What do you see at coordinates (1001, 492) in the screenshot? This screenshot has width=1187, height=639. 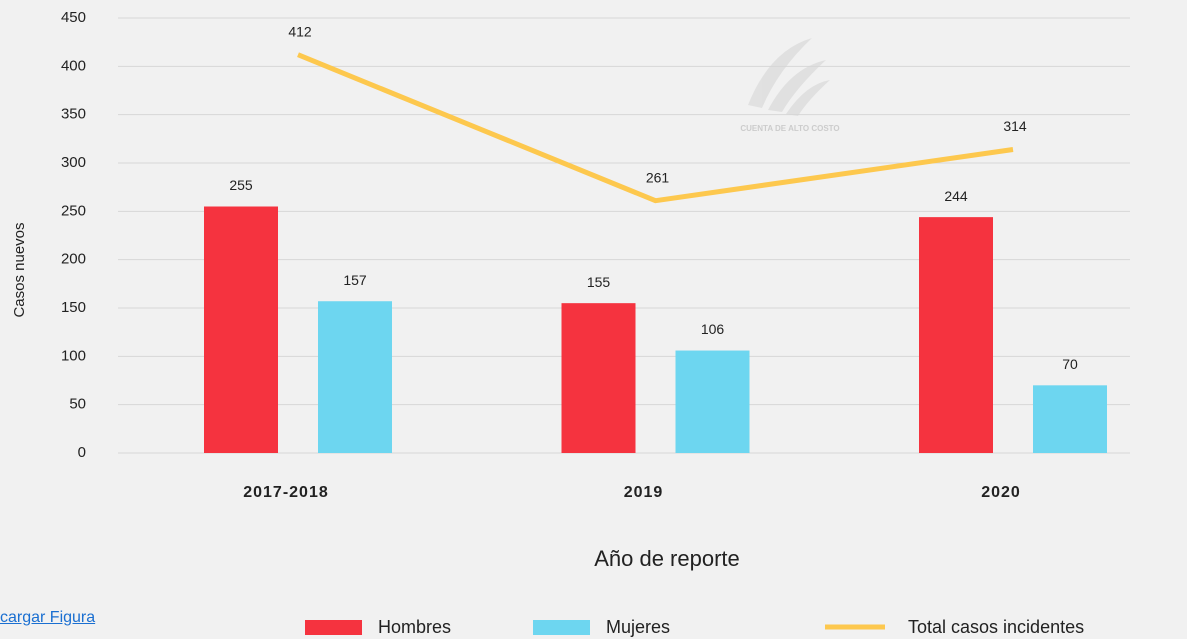 I see `x-tick-label: 2020` at bounding box center [1001, 492].